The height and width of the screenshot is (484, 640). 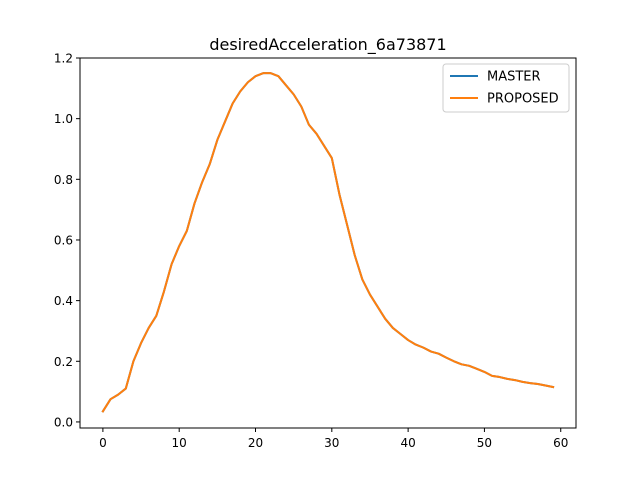 I want to click on chart-title: desiredAcceleration_6a73871, so click(x=327, y=45).